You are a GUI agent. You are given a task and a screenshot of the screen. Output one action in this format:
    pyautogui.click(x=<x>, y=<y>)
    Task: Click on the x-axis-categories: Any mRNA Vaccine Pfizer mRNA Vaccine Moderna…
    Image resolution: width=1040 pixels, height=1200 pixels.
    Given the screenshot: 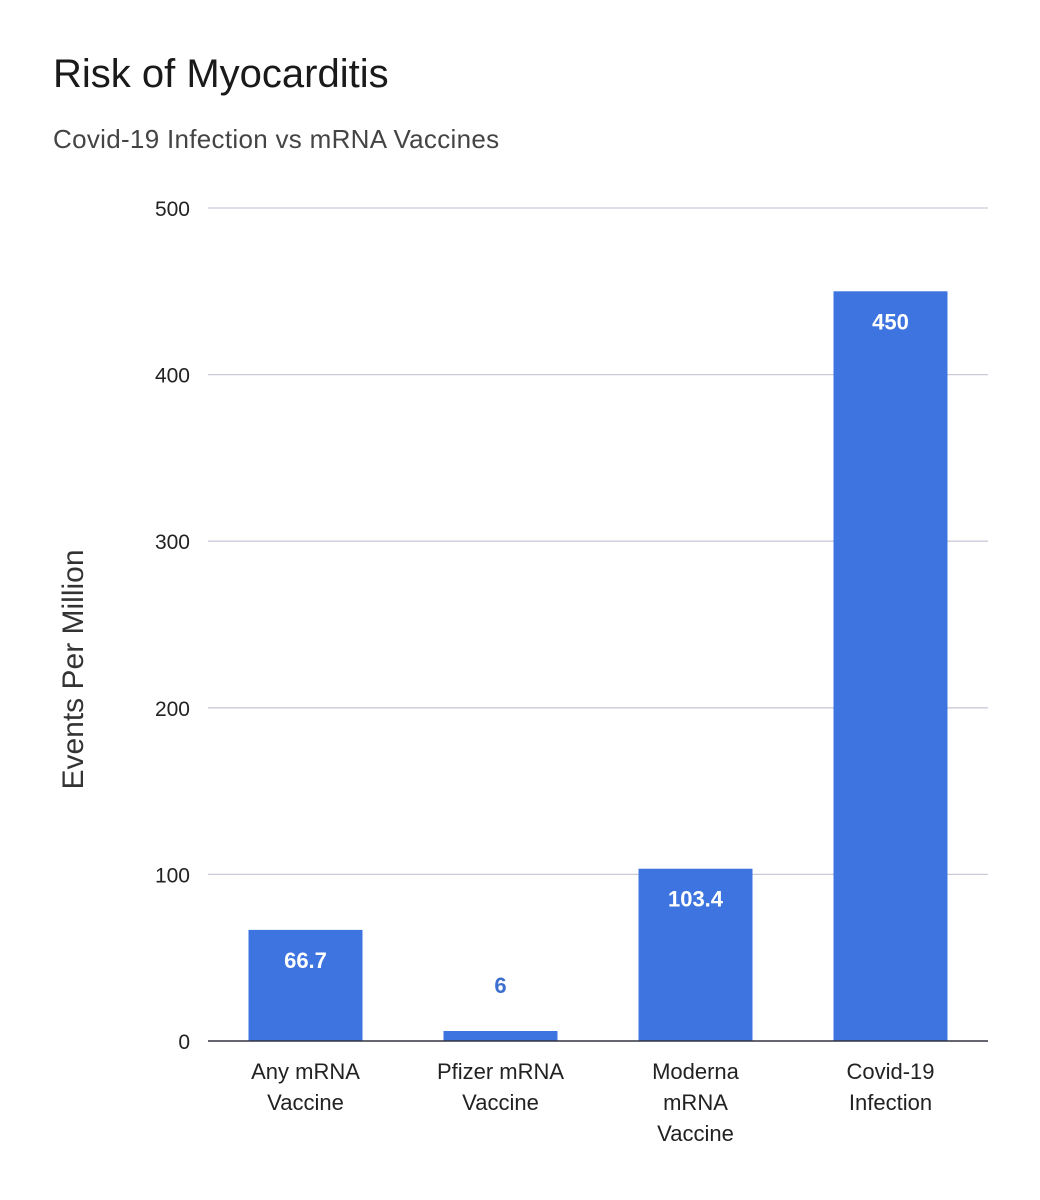 What is the action you would take?
    pyautogui.click(x=592, y=1102)
    